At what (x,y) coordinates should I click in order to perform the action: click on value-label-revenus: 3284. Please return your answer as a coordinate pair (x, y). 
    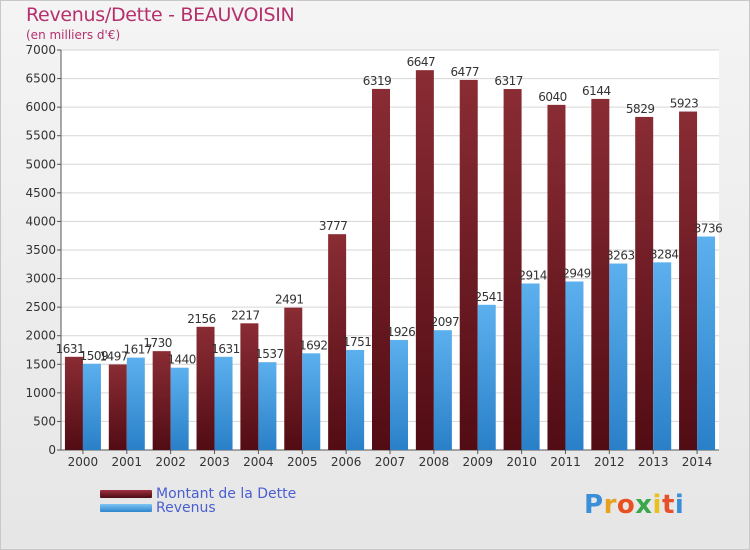
    Looking at the image, I should click on (664, 254).